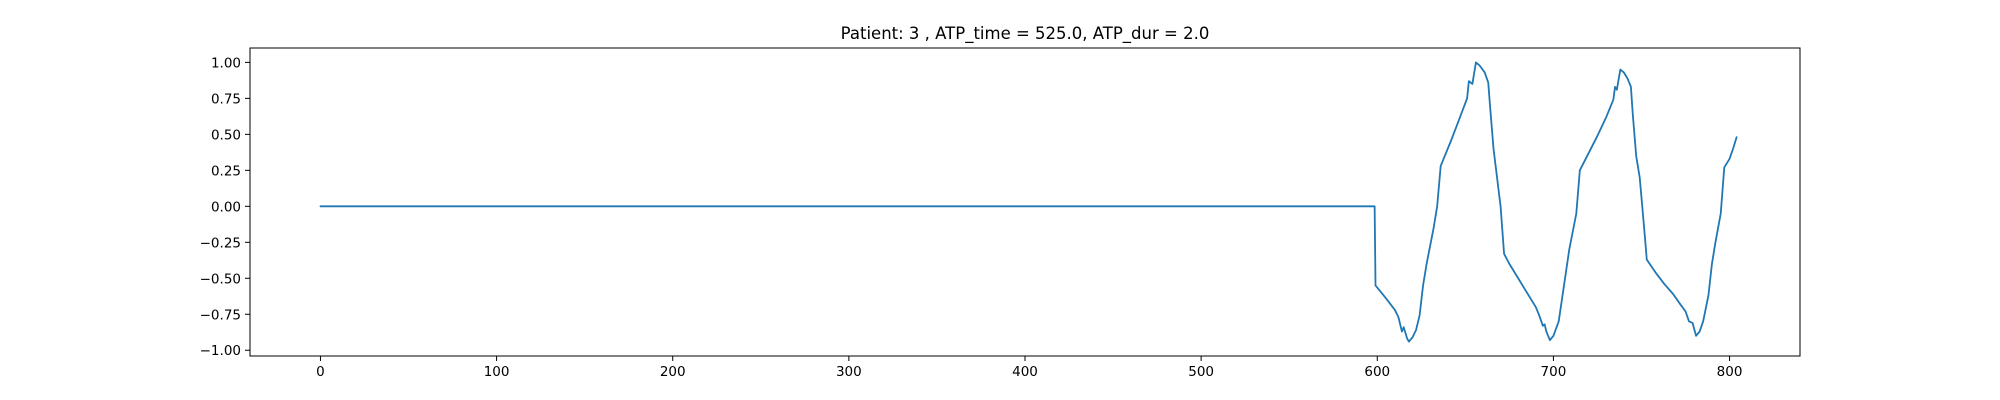  What do you see at coordinates (1377, 372) in the screenshot?
I see `x-tick-label: 600` at bounding box center [1377, 372].